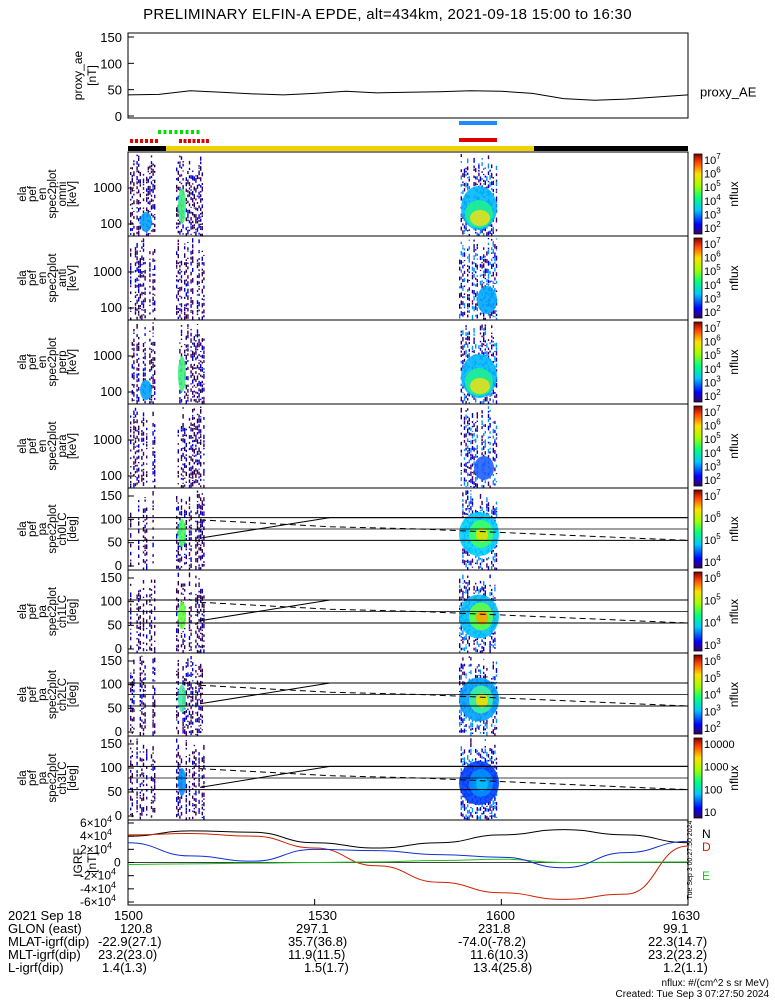 Image resolution: width=775 pixels, height=1000 pixels. What do you see at coordinates (698, 611) in the screenshot?
I see `colorbar` at bounding box center [698, 611].